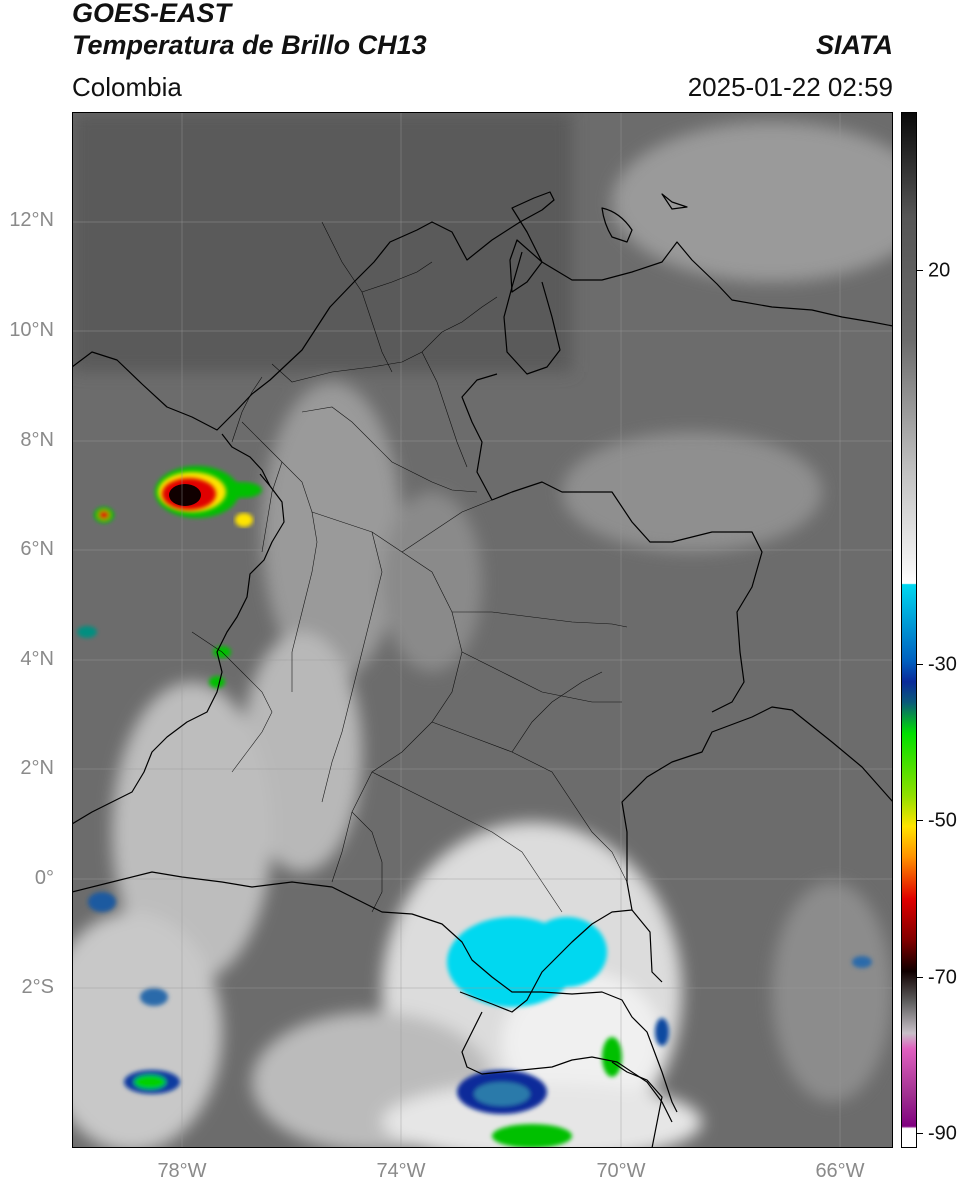 This screenshot has width=966, height=1190. Describe the element at coordinates (840, 1171) in the screenshot. I see `lon-label-66w: 66°W` at that location.